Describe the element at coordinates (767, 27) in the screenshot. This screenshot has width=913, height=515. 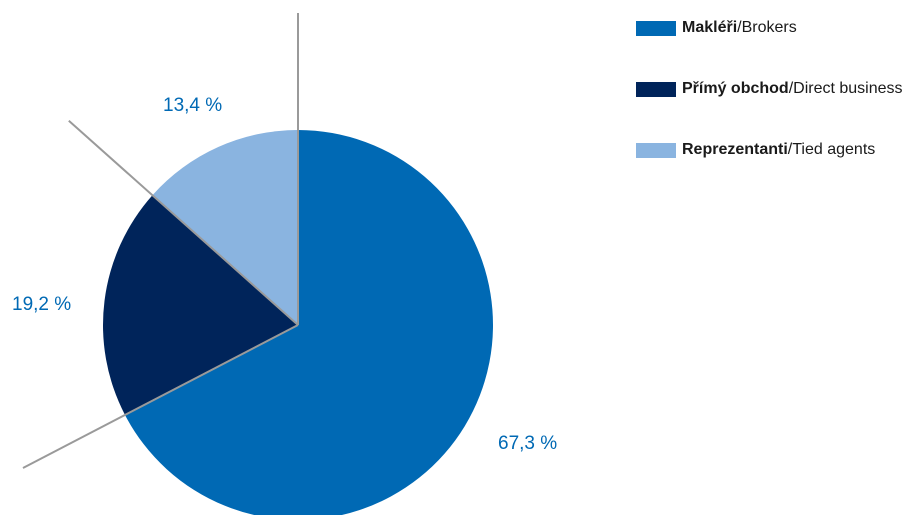
I see `legend-label-brokers-rest: /Brokers` at that location.